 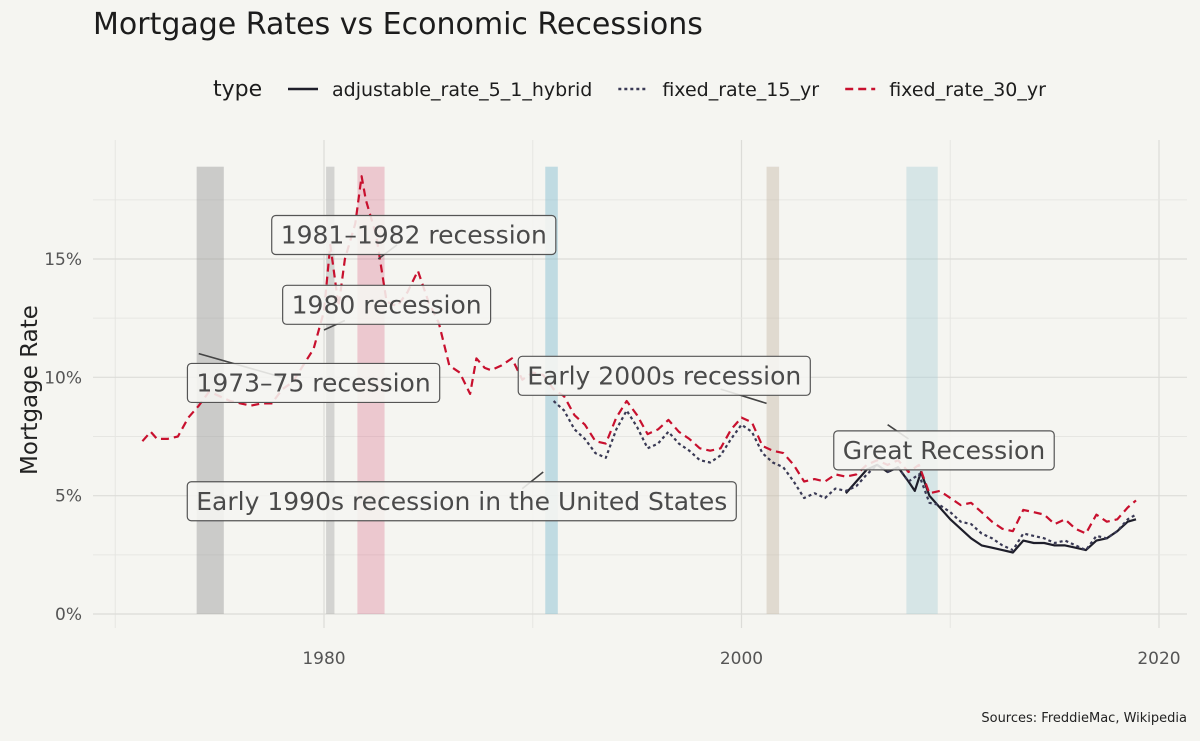 I want to click on y-tick-label: 10%, so click(x=63, y=378).